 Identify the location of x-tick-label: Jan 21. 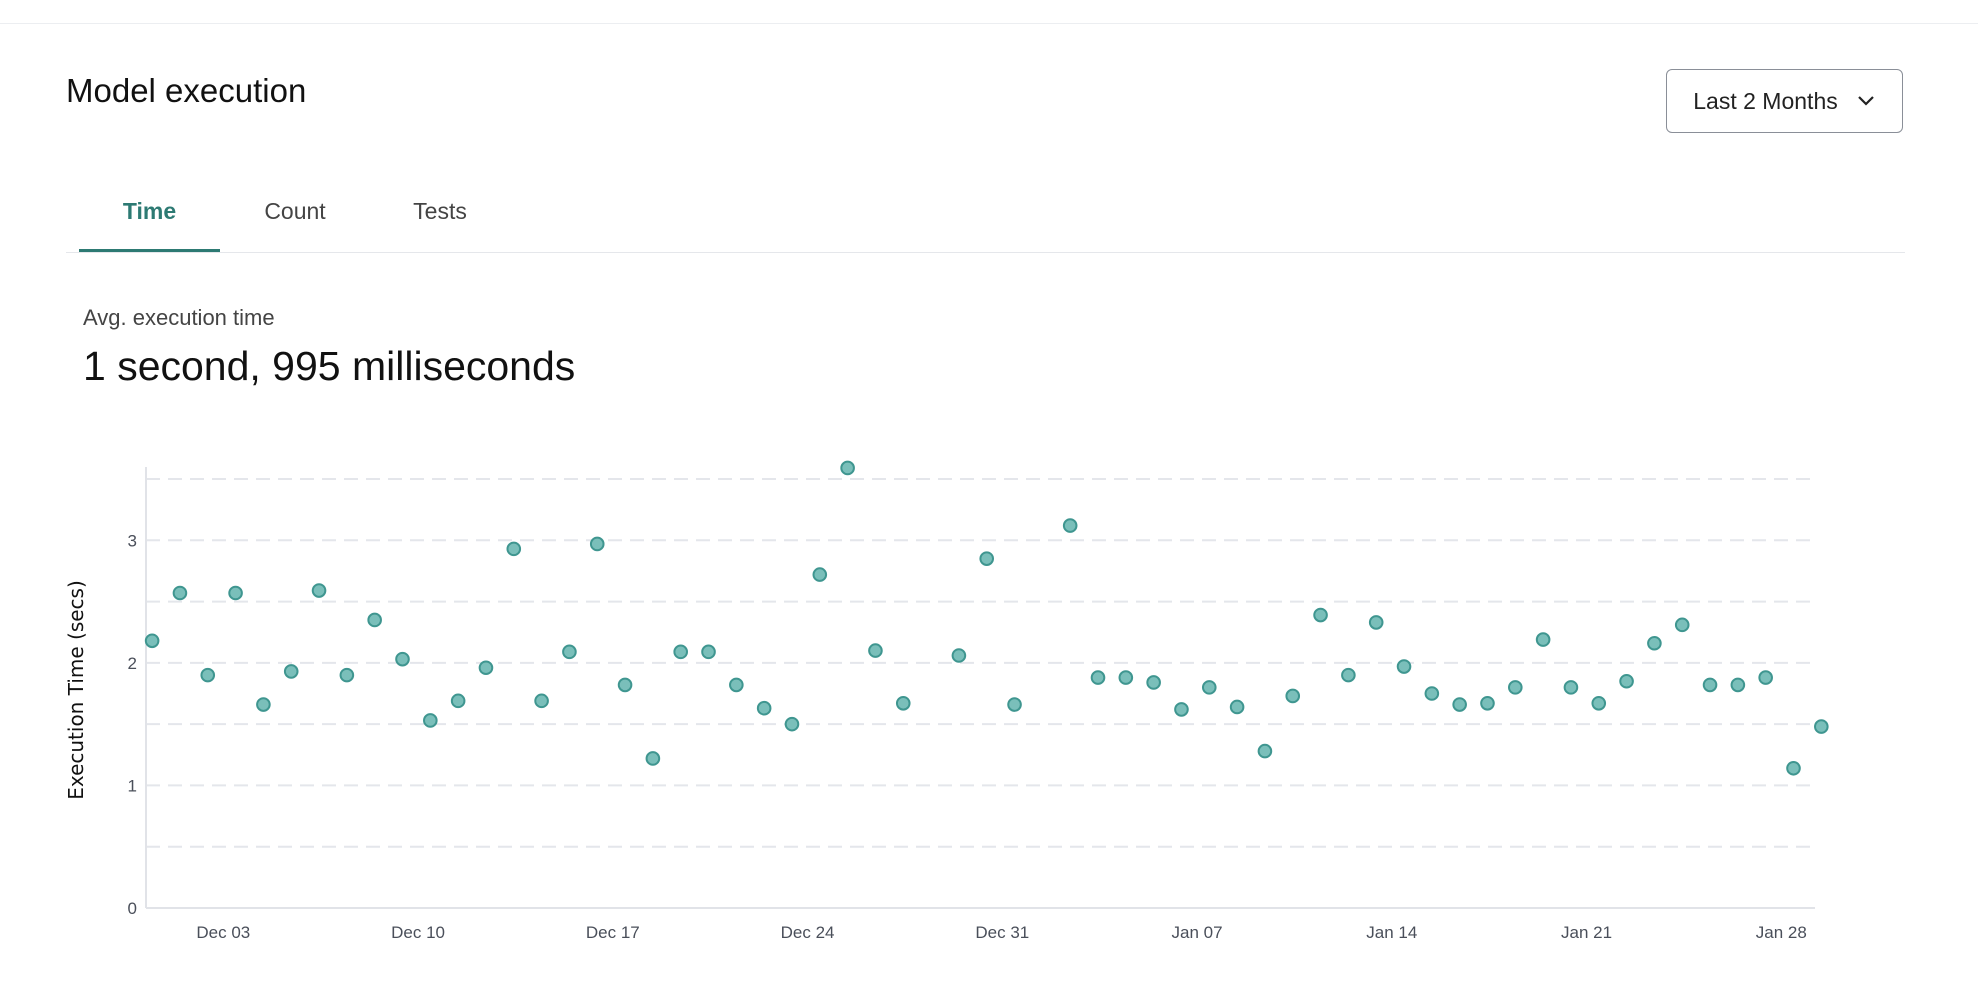
(1586, 932).